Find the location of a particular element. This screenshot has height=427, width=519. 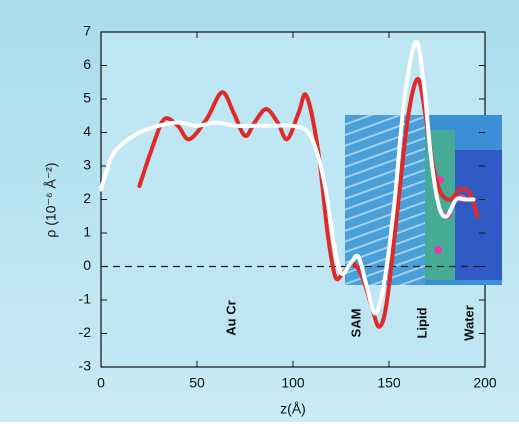

region-label: Water is located at coordinates (468, 323).